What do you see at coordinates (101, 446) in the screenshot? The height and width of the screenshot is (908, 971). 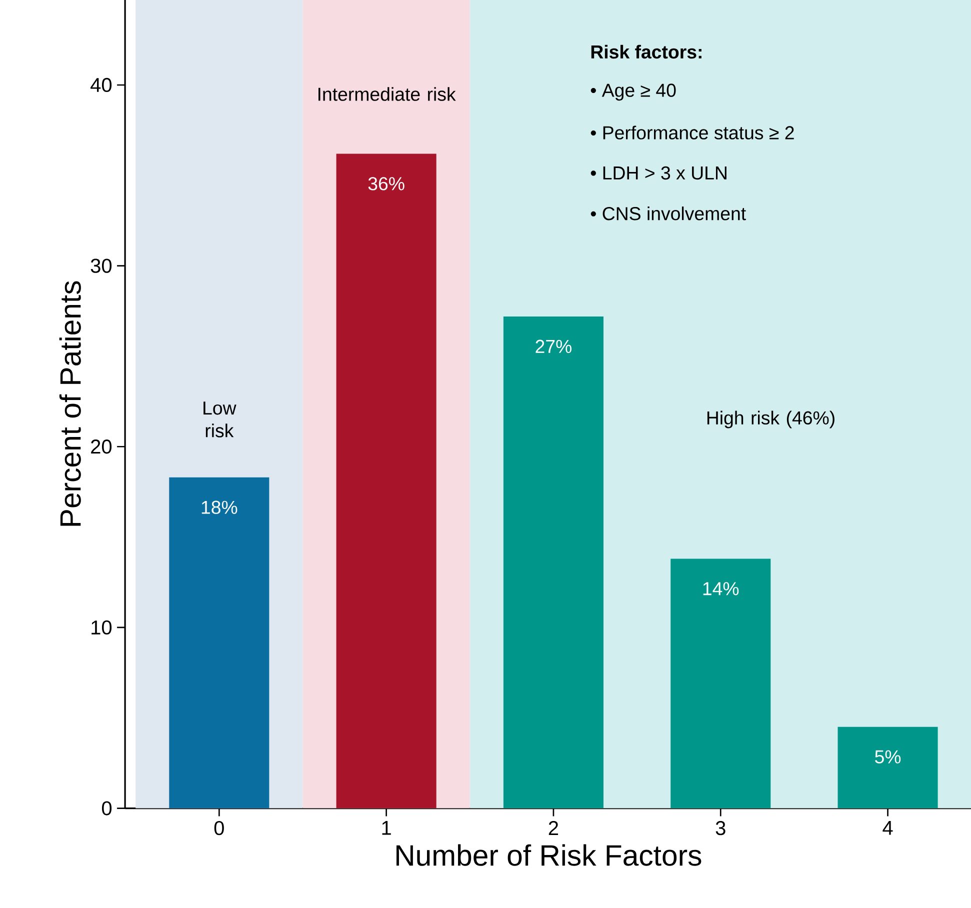 I see `y-tick-label: 20` at bounding box center [101, 446].